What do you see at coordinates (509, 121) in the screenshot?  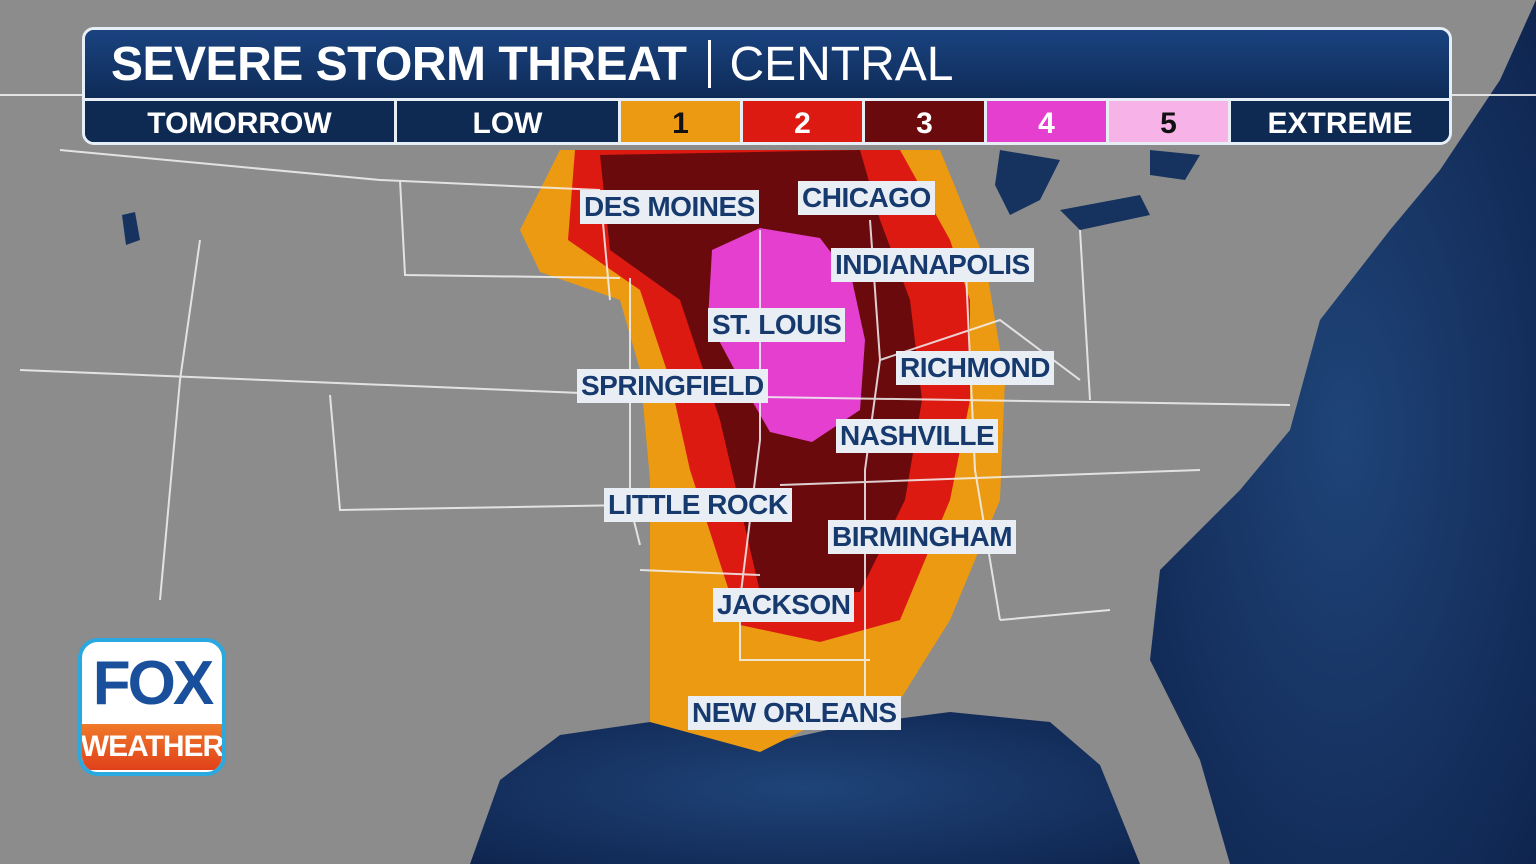 I see `low-label: LOW` at bounding box center [509, 121].